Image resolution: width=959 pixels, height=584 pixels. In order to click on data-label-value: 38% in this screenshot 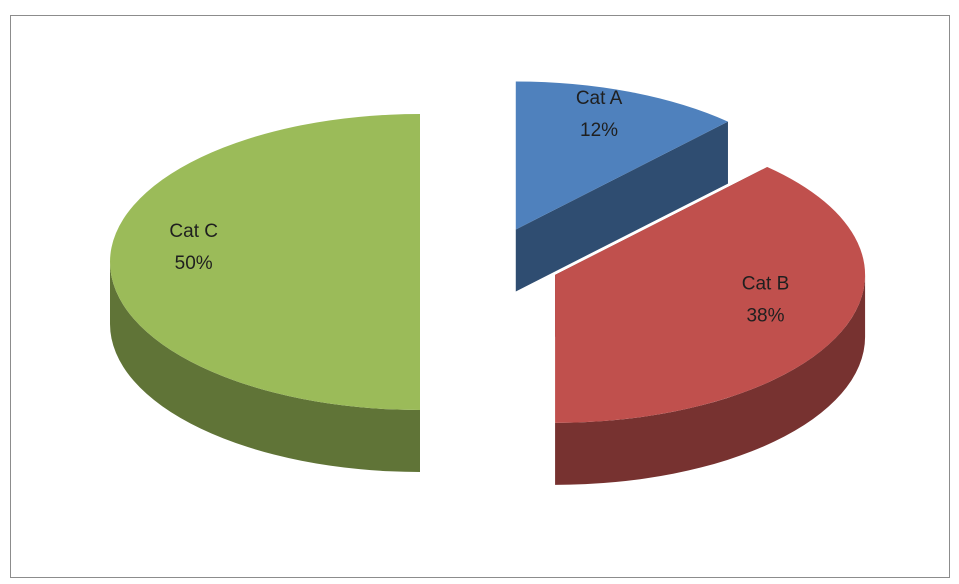, I will do `click(765, 316)`.